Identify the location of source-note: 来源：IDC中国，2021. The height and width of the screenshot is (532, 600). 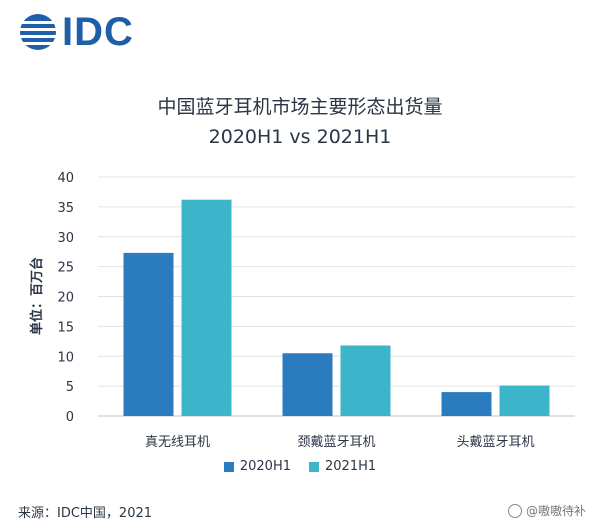
(85, 513).